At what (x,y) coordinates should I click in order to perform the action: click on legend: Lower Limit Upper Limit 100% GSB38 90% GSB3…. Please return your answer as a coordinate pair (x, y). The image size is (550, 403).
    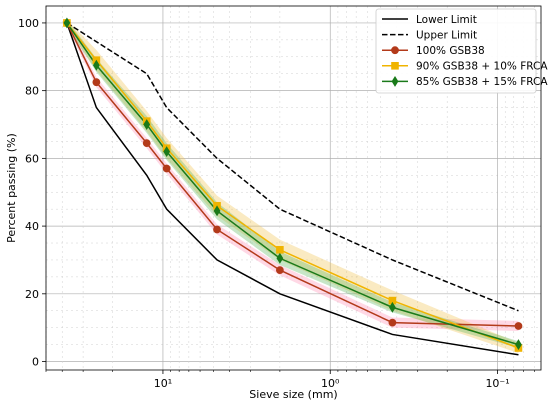
    Looking at the image, I should click on (461, 51).